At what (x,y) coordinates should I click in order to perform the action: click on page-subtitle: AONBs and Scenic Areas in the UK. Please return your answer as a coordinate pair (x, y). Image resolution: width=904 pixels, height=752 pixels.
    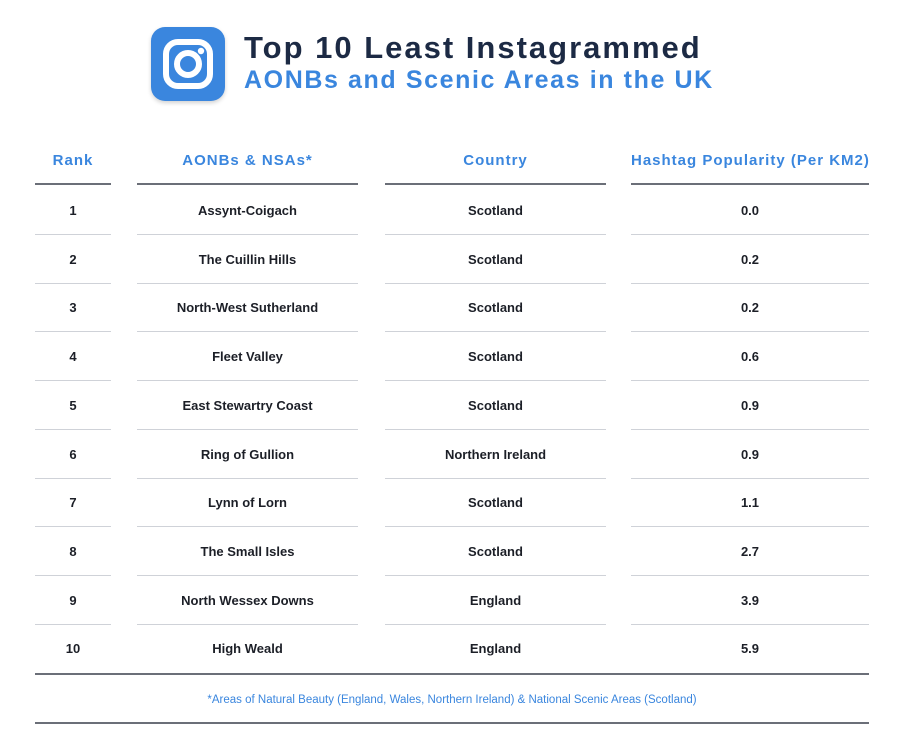
    Looking at the image, I should click on (479, 80).